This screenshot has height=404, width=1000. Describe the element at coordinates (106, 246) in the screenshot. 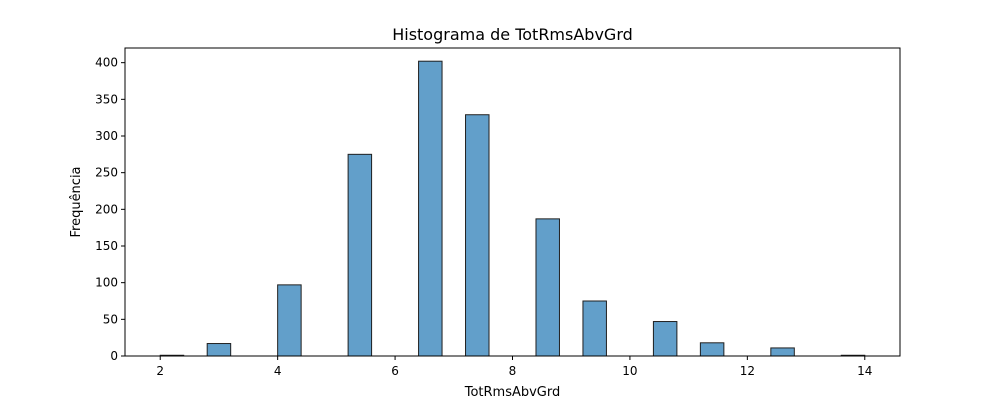

I see `y-tick-label: 150` at that location.